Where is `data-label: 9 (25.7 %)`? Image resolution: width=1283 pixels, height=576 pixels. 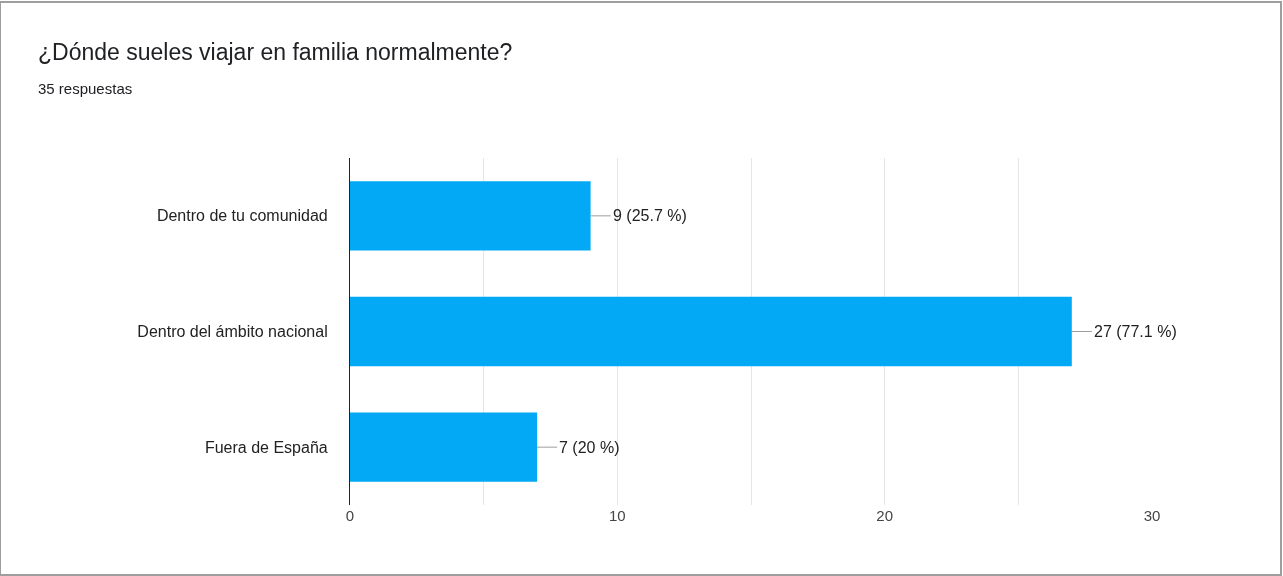 data-label: 9 (25.7 %) is located at coordinates (650, 215).